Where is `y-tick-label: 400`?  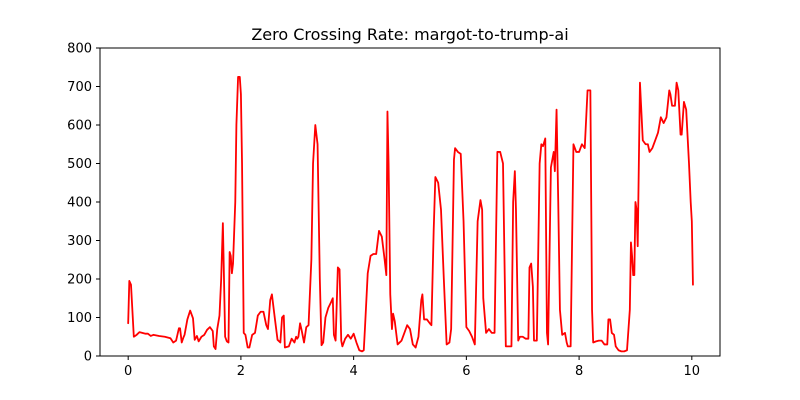
y-tick-label: 400 is located at coordinates (79, 203).